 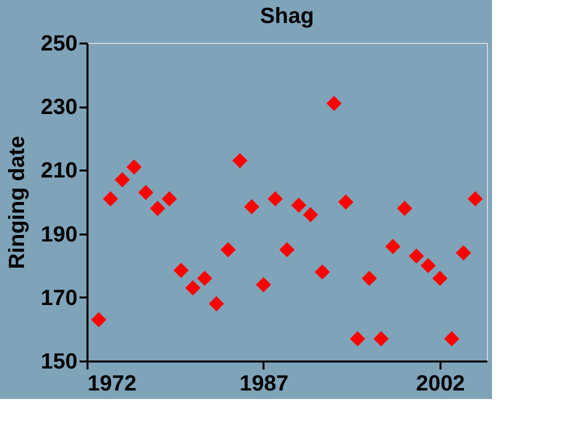 What do you see at coordinates (263, 383) in the screenshot?
I see `x-tick-label: 1987` at bounding box center [263, 383].